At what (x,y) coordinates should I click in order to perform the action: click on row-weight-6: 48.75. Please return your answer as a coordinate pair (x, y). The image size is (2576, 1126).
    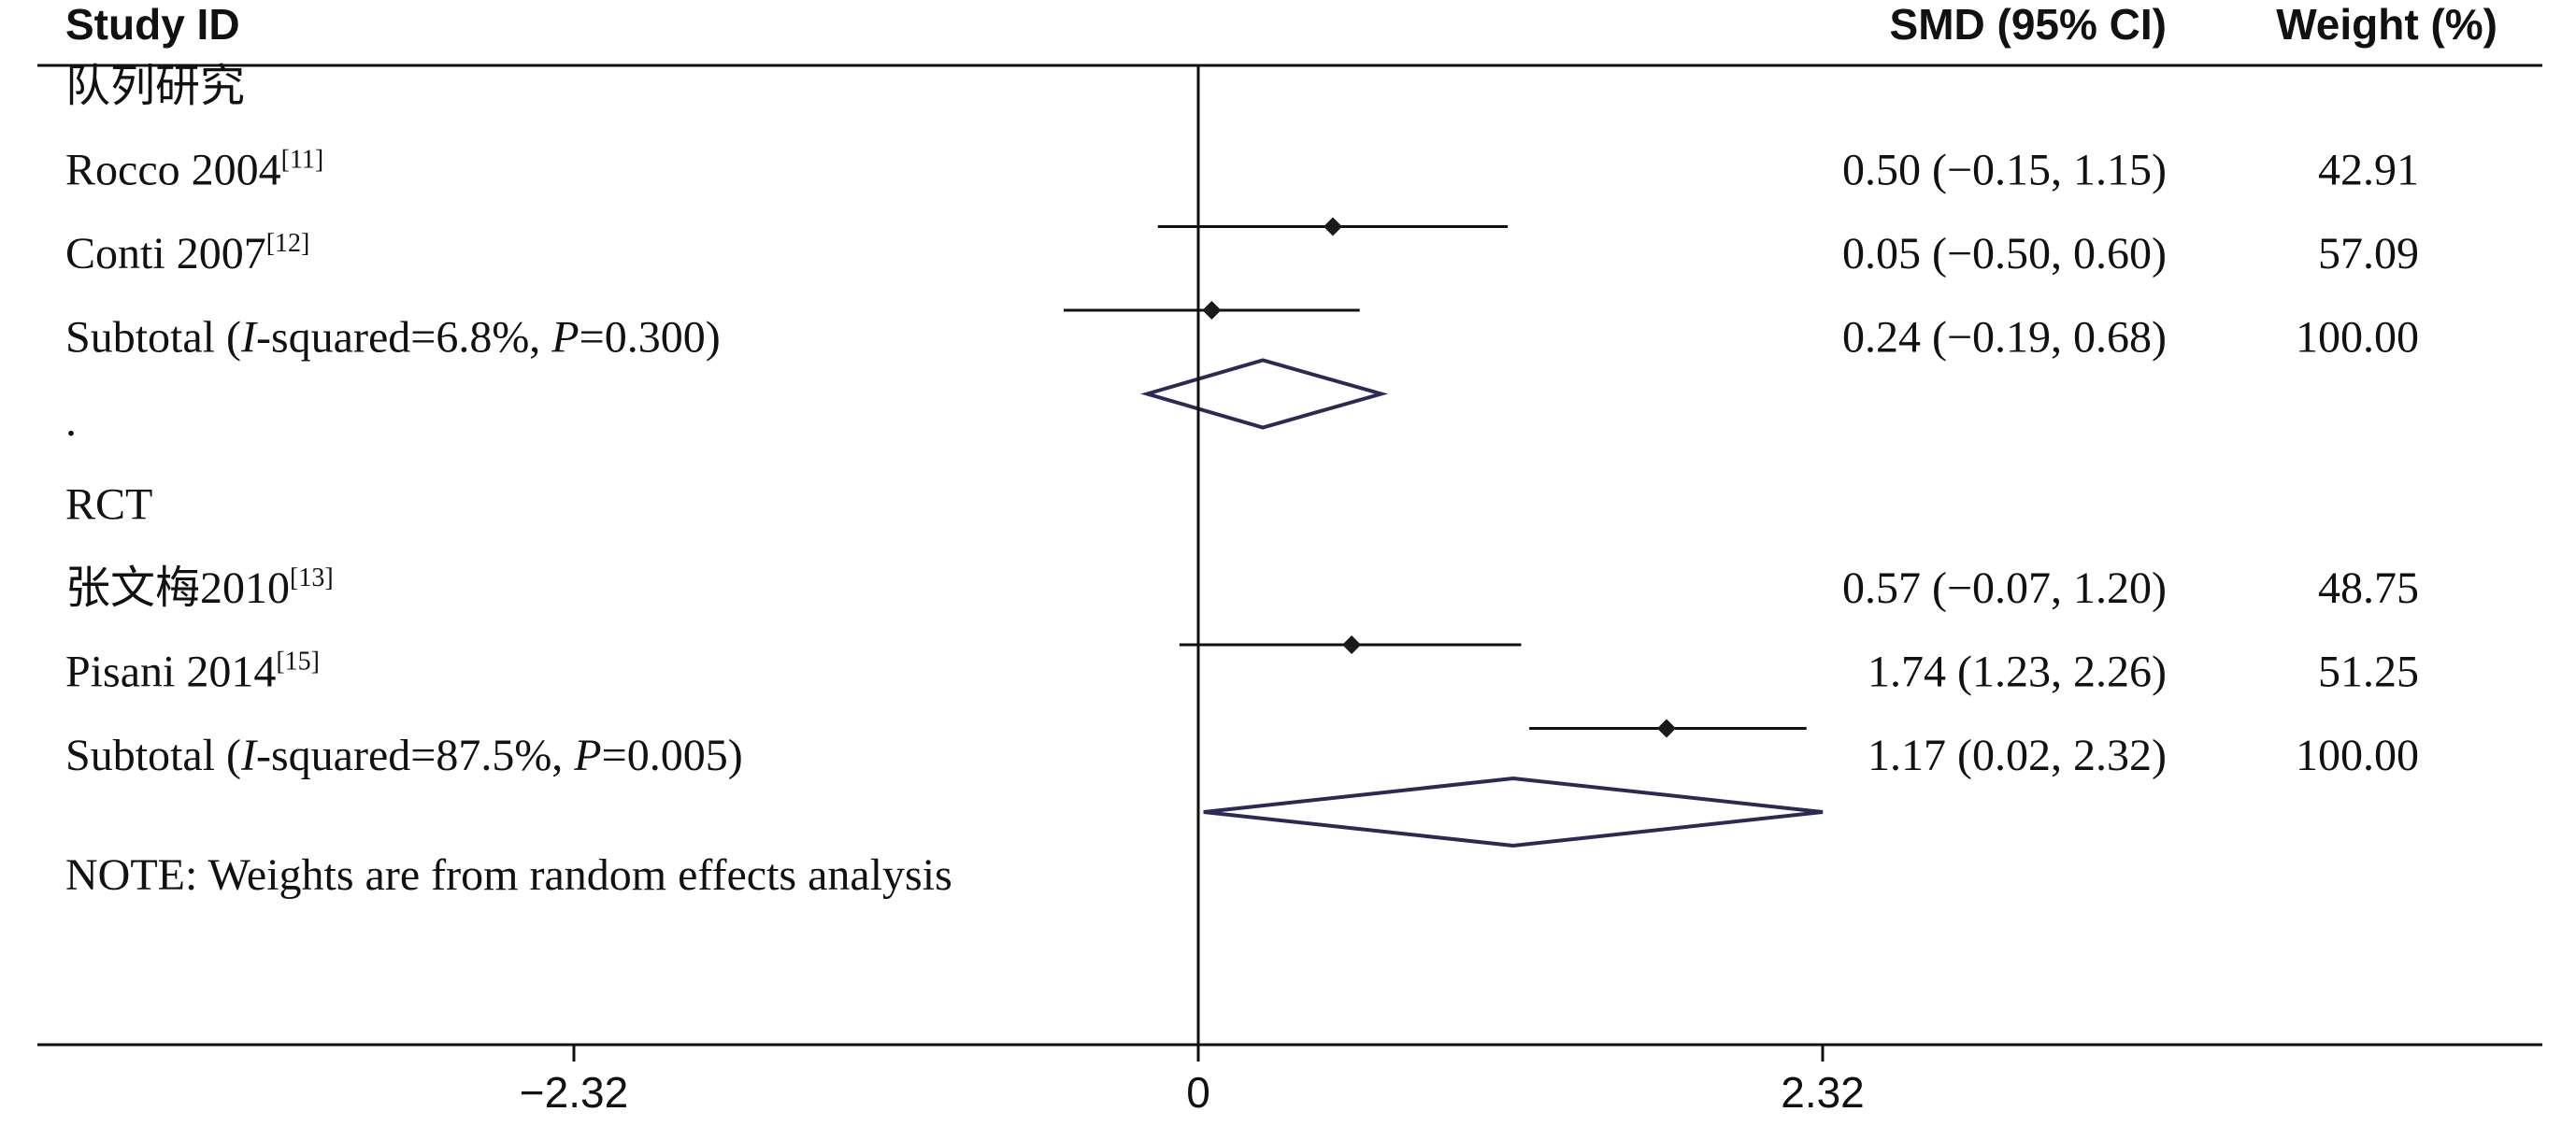
    Looking at the image, I should click on (2368, 588).